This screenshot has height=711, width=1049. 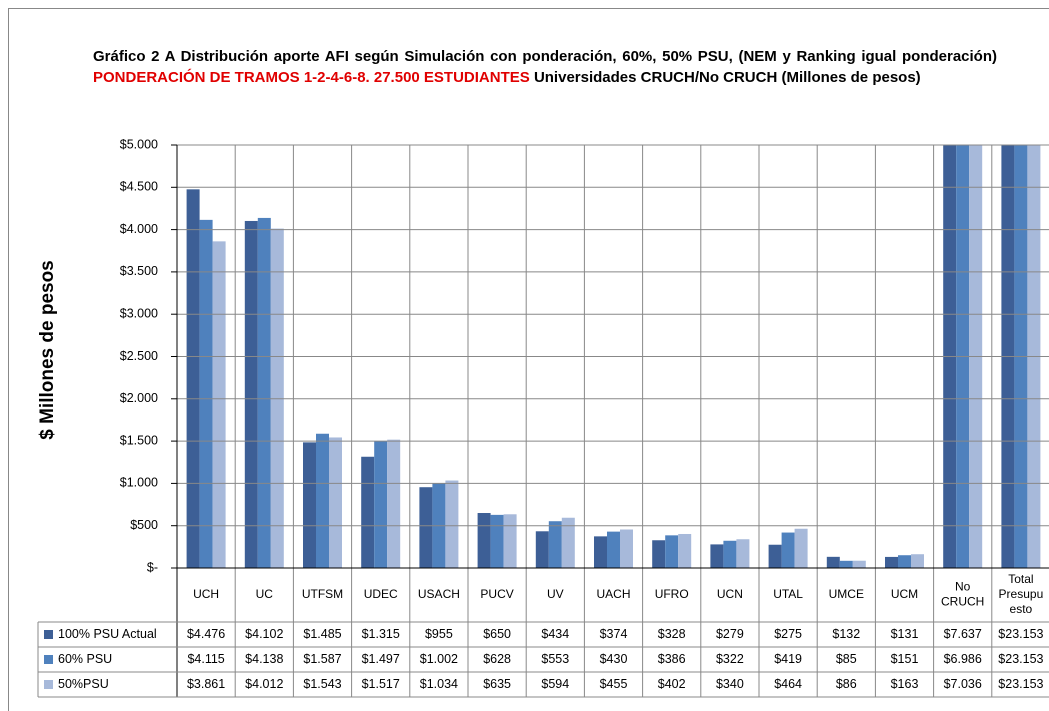 What do you see at coordinates (1021, 594) in the screenshot?
I see `x-tick-label: Total Presupu esto` at bounding box center [1021, 594].